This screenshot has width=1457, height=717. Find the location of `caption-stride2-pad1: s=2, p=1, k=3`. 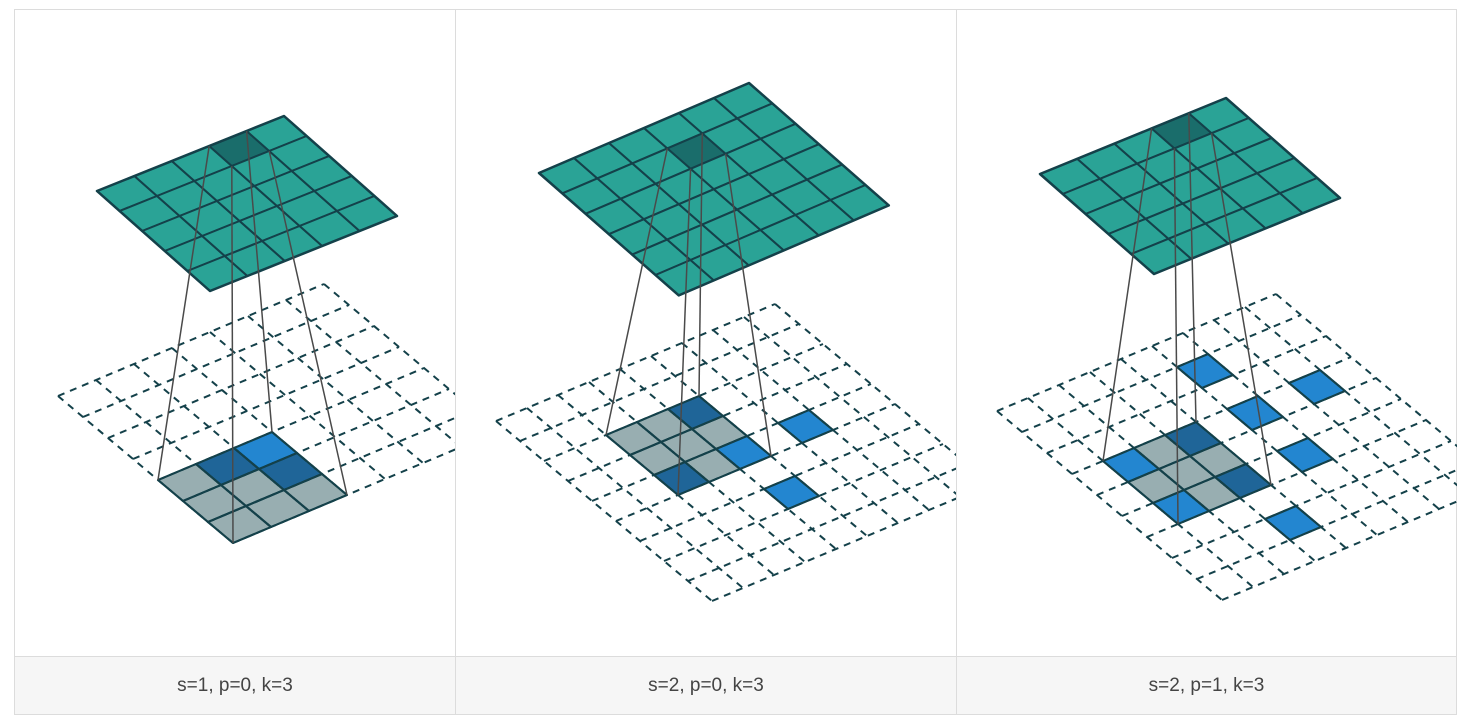

caption-stride2-pad1: s=2, p=1, k=3 is located at coordinates (1206, 685).